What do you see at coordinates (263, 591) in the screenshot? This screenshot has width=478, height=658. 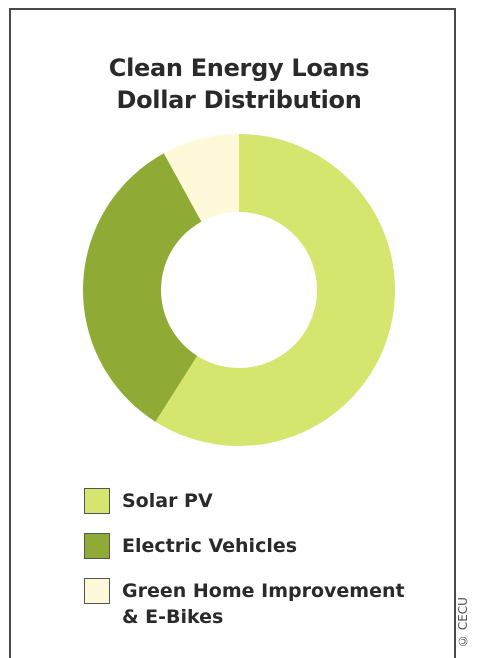 I see `legend-label-green-home-line-1: Green Home Improvement` at bounding box center [263, 591].